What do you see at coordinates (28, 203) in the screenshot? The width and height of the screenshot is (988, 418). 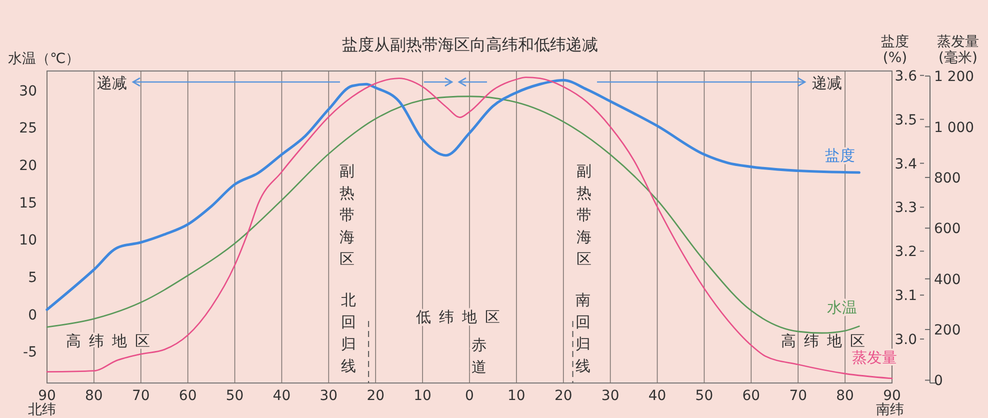 I see `y-tick-label: 15` at bounding box center [28, 203].